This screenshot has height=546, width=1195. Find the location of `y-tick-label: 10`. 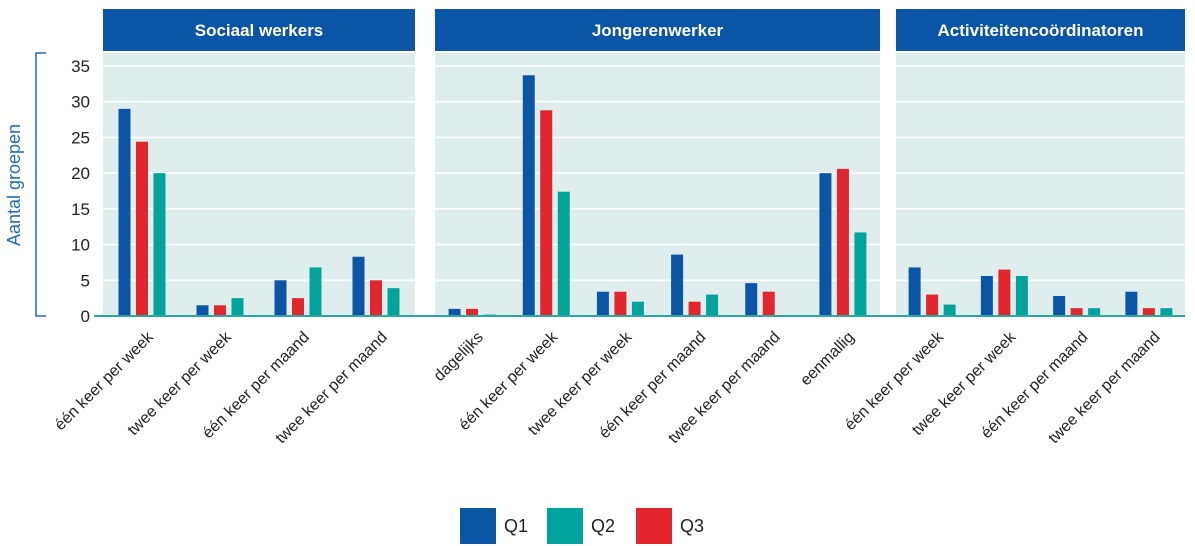

y-tick-label: 10 is located at coordinates (80, 245).